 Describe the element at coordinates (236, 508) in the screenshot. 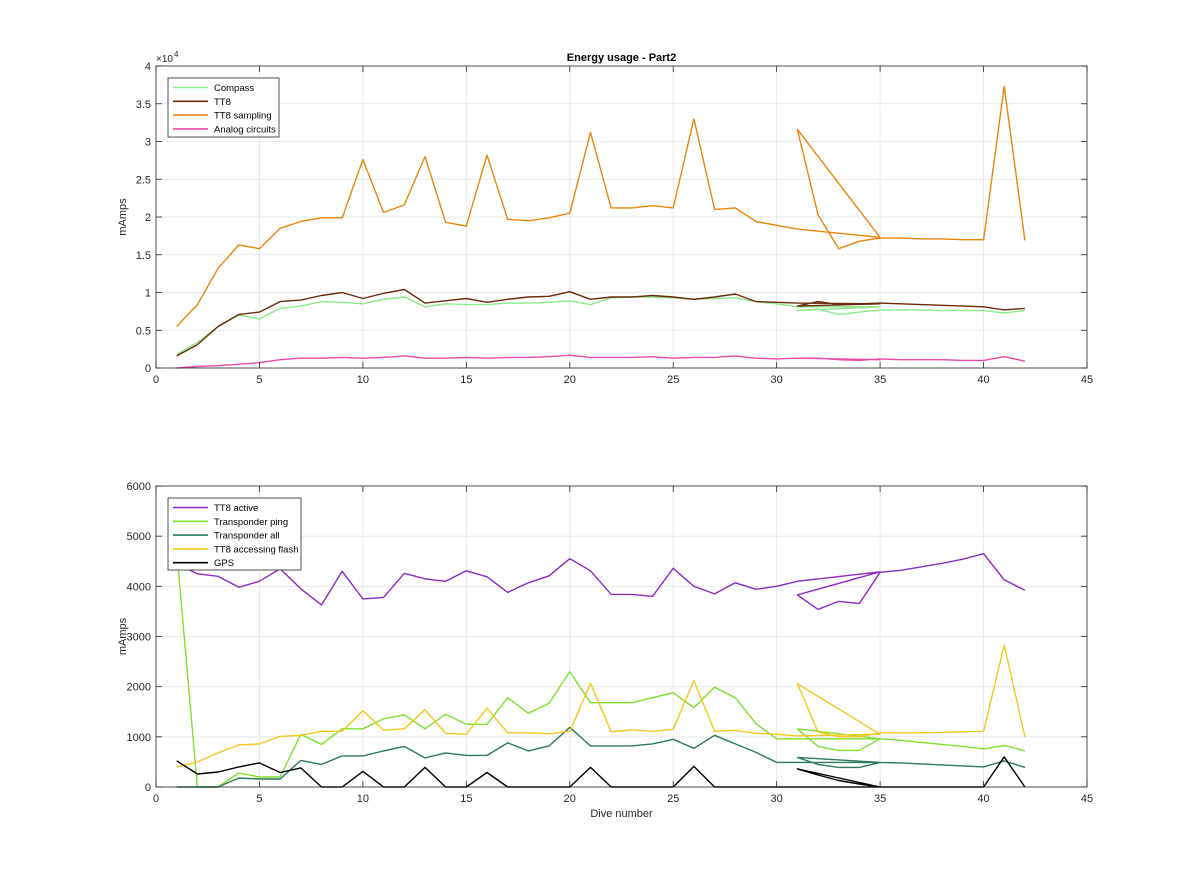

I see `legend-label: TT8 active` at that location.